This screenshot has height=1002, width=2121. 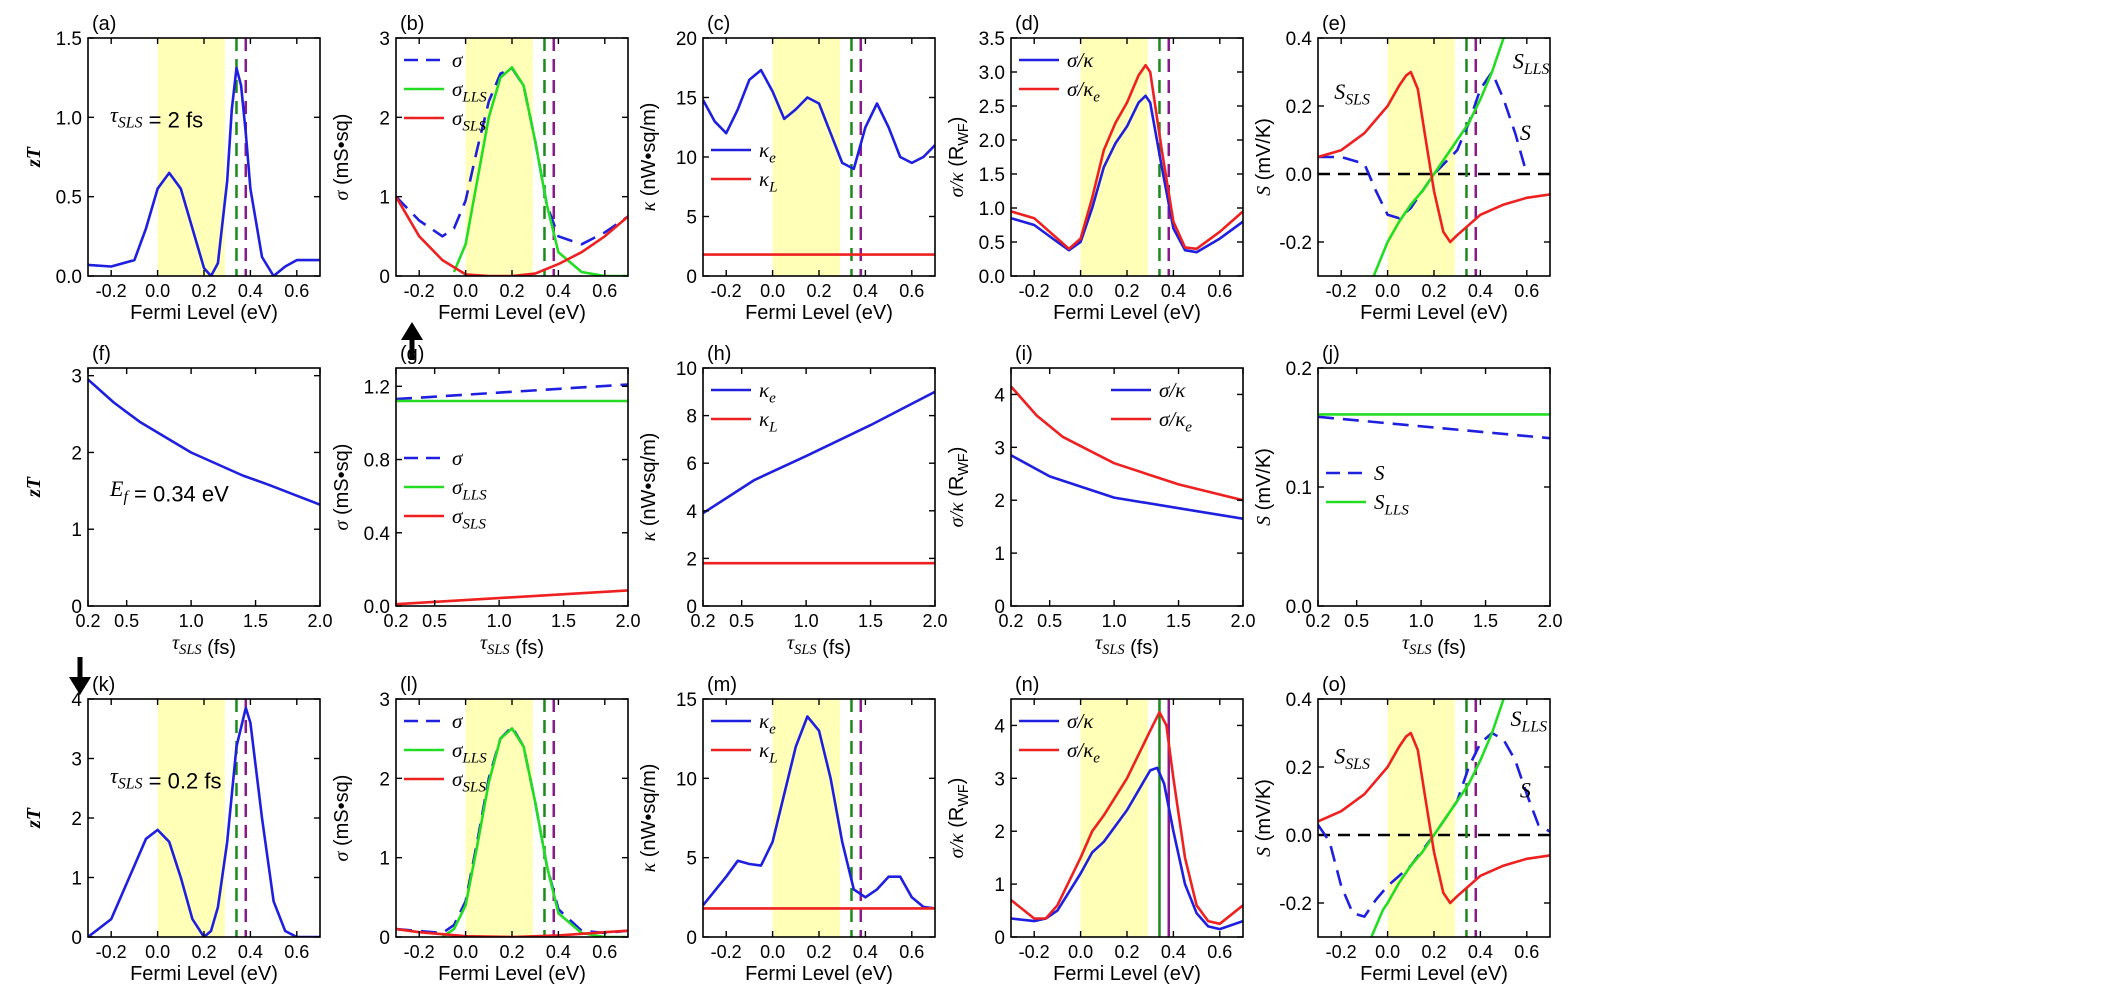 What do you see at coordinates (1331, 354) in the screenshot?
I see `panel-label: (j)` at bounding box center [1331, 354].